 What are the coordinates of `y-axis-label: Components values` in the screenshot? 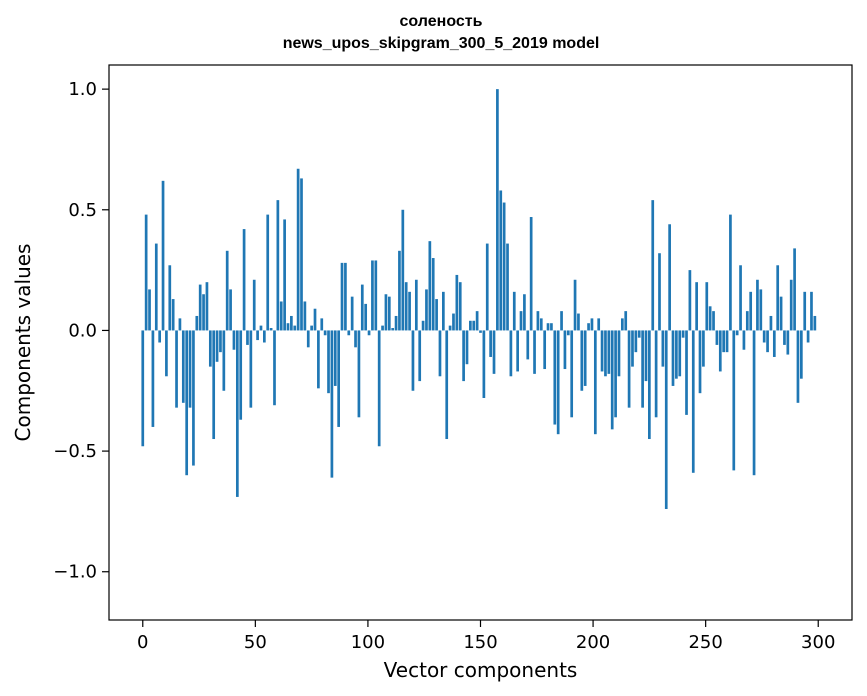 It's located at (23, 343).